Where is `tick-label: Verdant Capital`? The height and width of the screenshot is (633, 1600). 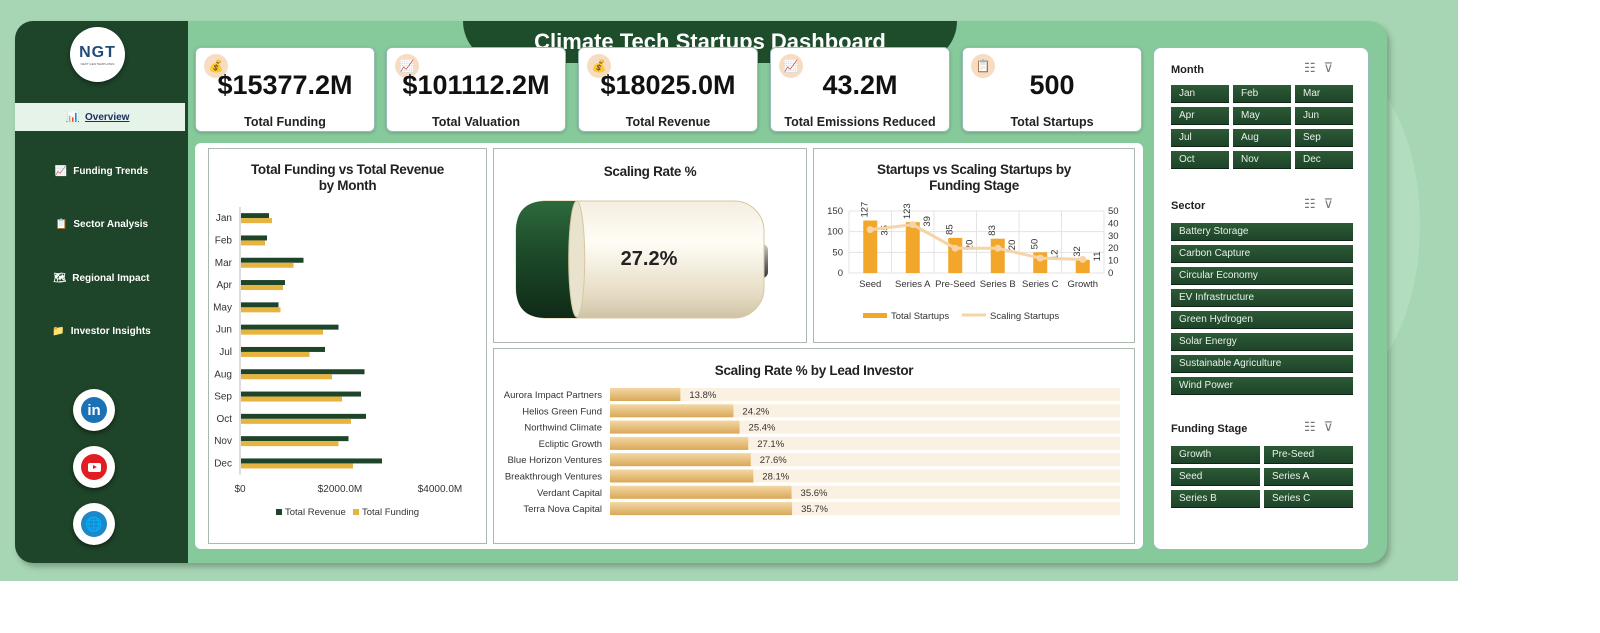
tick-label: Verdant Capital is located at coordinates (569, 493).